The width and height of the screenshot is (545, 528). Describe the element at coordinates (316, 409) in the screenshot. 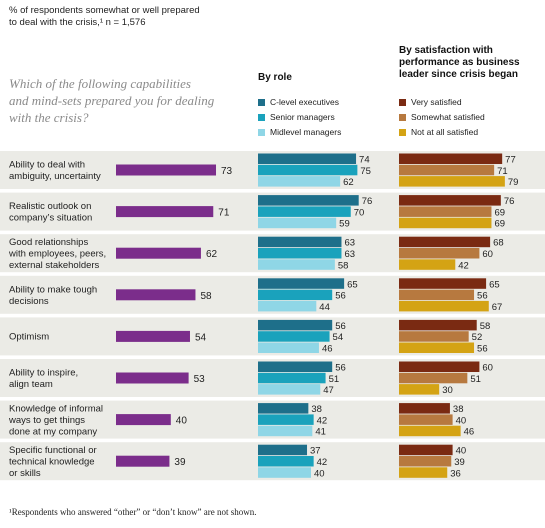

I see `role-value-label: 38` at that location.